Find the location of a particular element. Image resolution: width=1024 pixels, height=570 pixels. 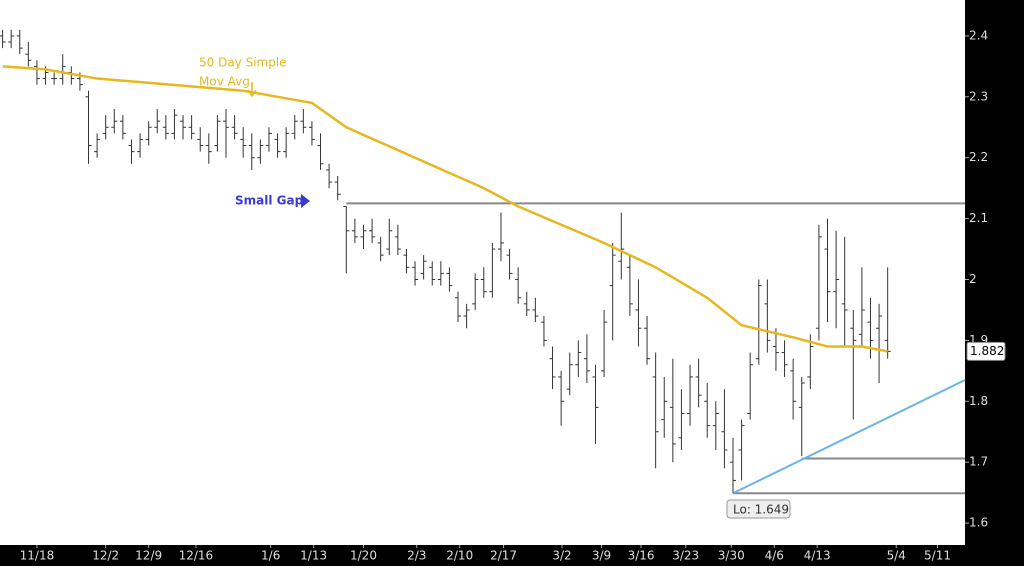

y-tick-label: 2.4 is located at coordinates (978, 35).